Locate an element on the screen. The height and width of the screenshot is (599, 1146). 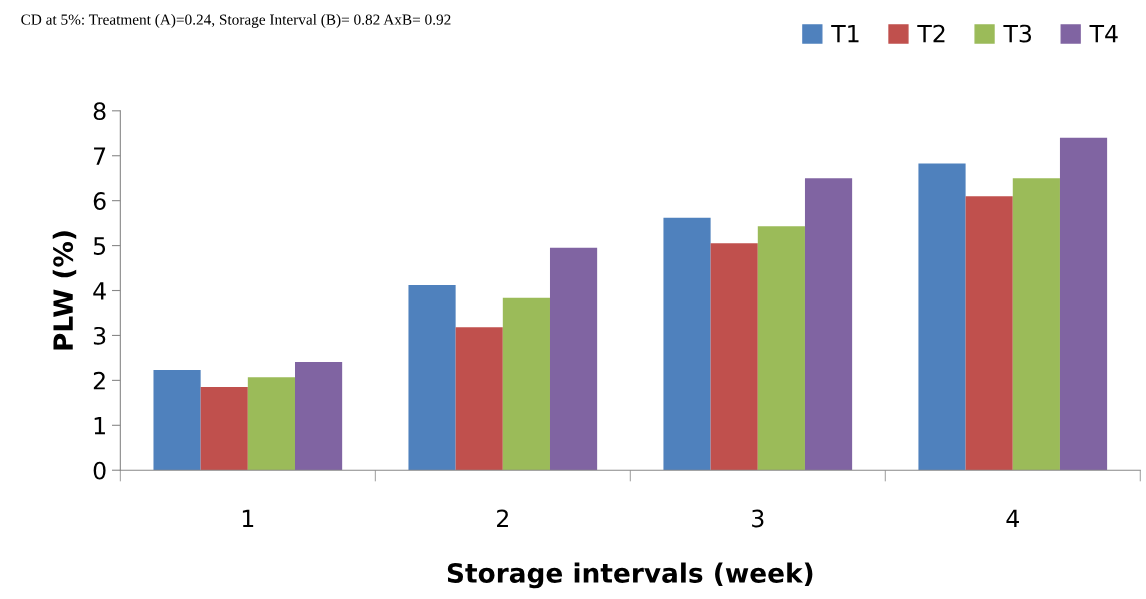
y-tick-label: 6 is located at coordinates (99, 201).